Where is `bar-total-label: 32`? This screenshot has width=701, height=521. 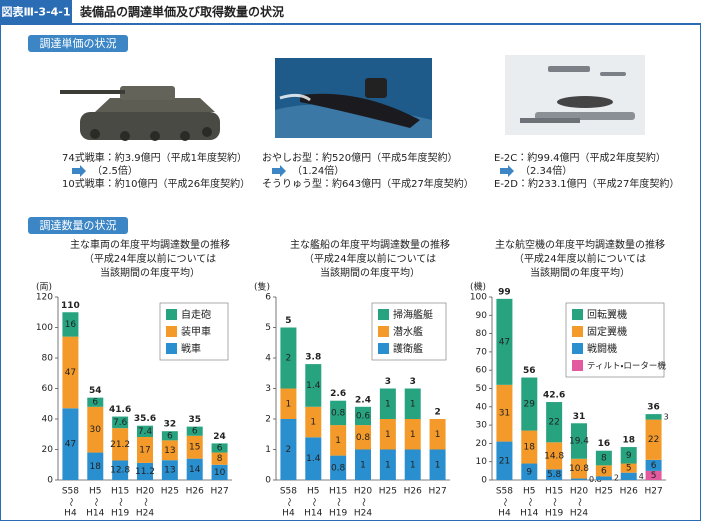
bar-total-label: 32 is located at coordinates (170, 425).